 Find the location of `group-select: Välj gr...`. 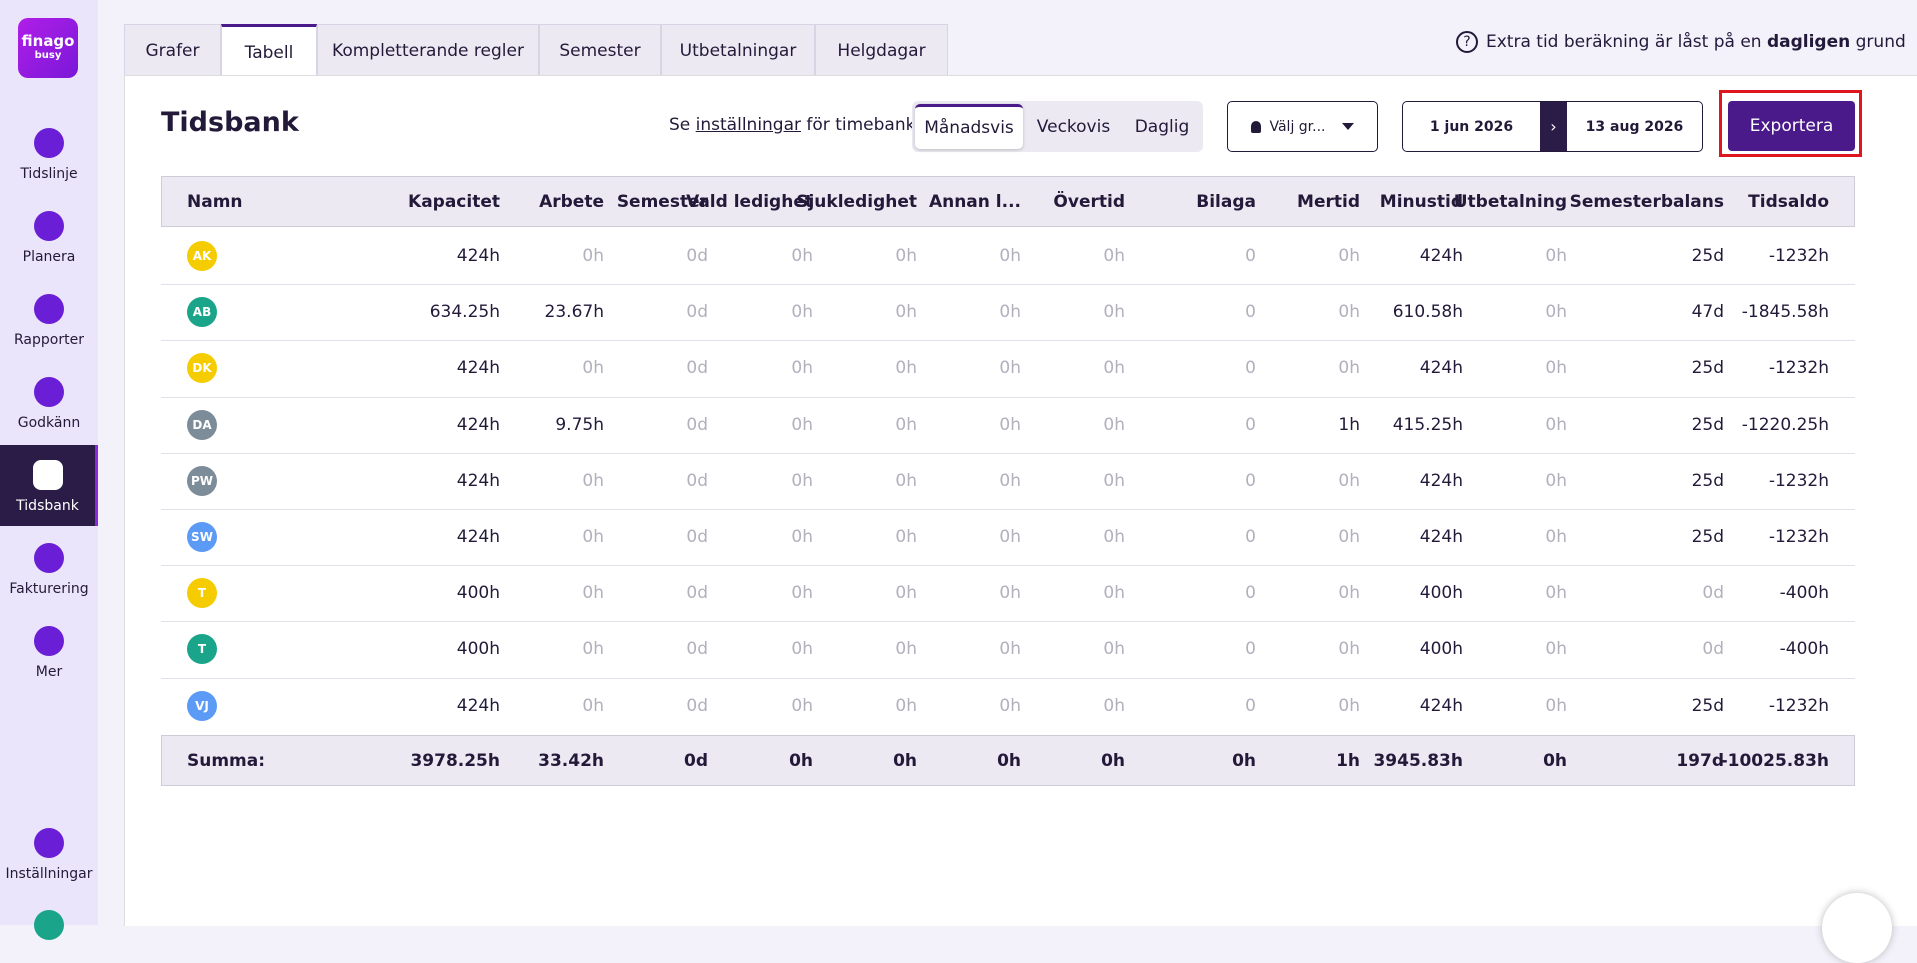

group-select: Välj gr... is located at coordinates (1302, 126).